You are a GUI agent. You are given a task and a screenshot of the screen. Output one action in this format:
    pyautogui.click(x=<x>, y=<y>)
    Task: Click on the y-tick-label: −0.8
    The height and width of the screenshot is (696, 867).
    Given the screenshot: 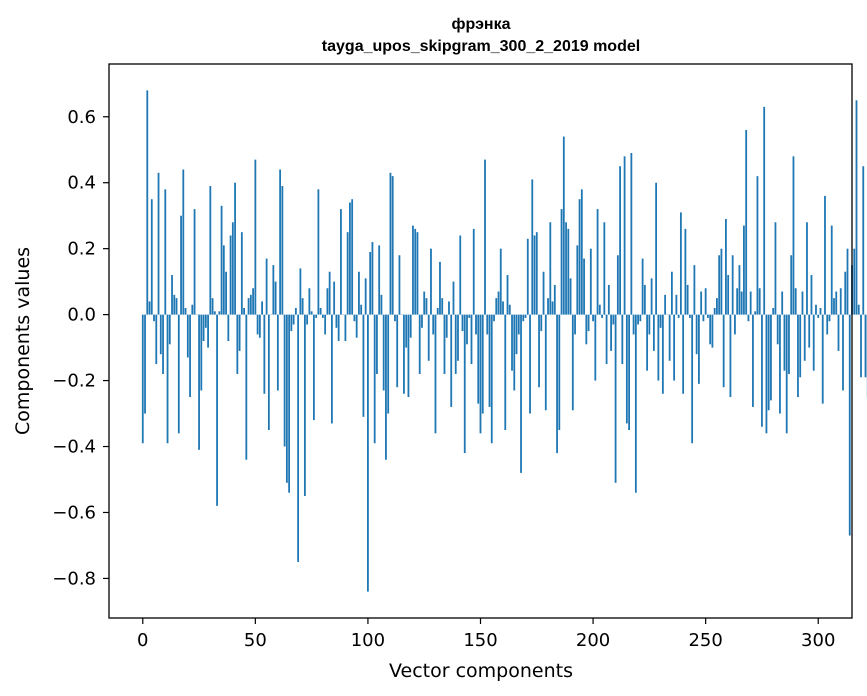 What is the action you would take?
    pyautogui.click(x=74, y=578)
    